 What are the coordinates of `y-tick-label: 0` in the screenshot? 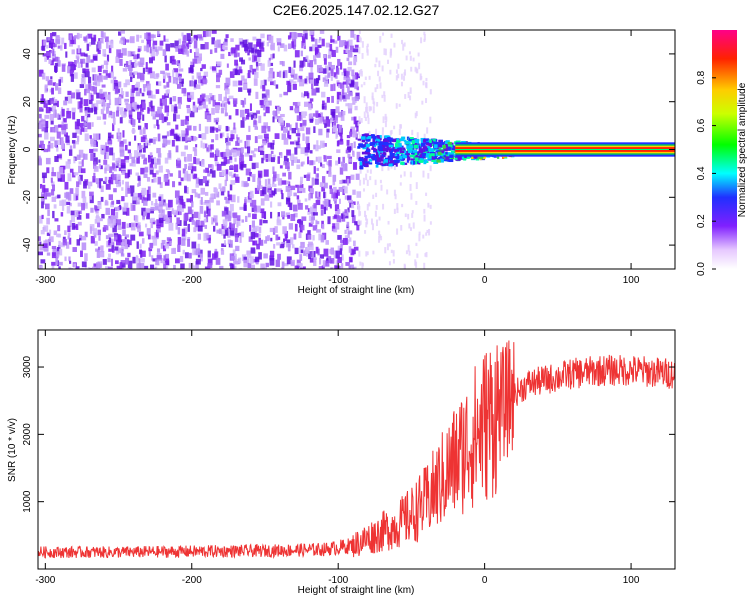 It's located at (27, 149).